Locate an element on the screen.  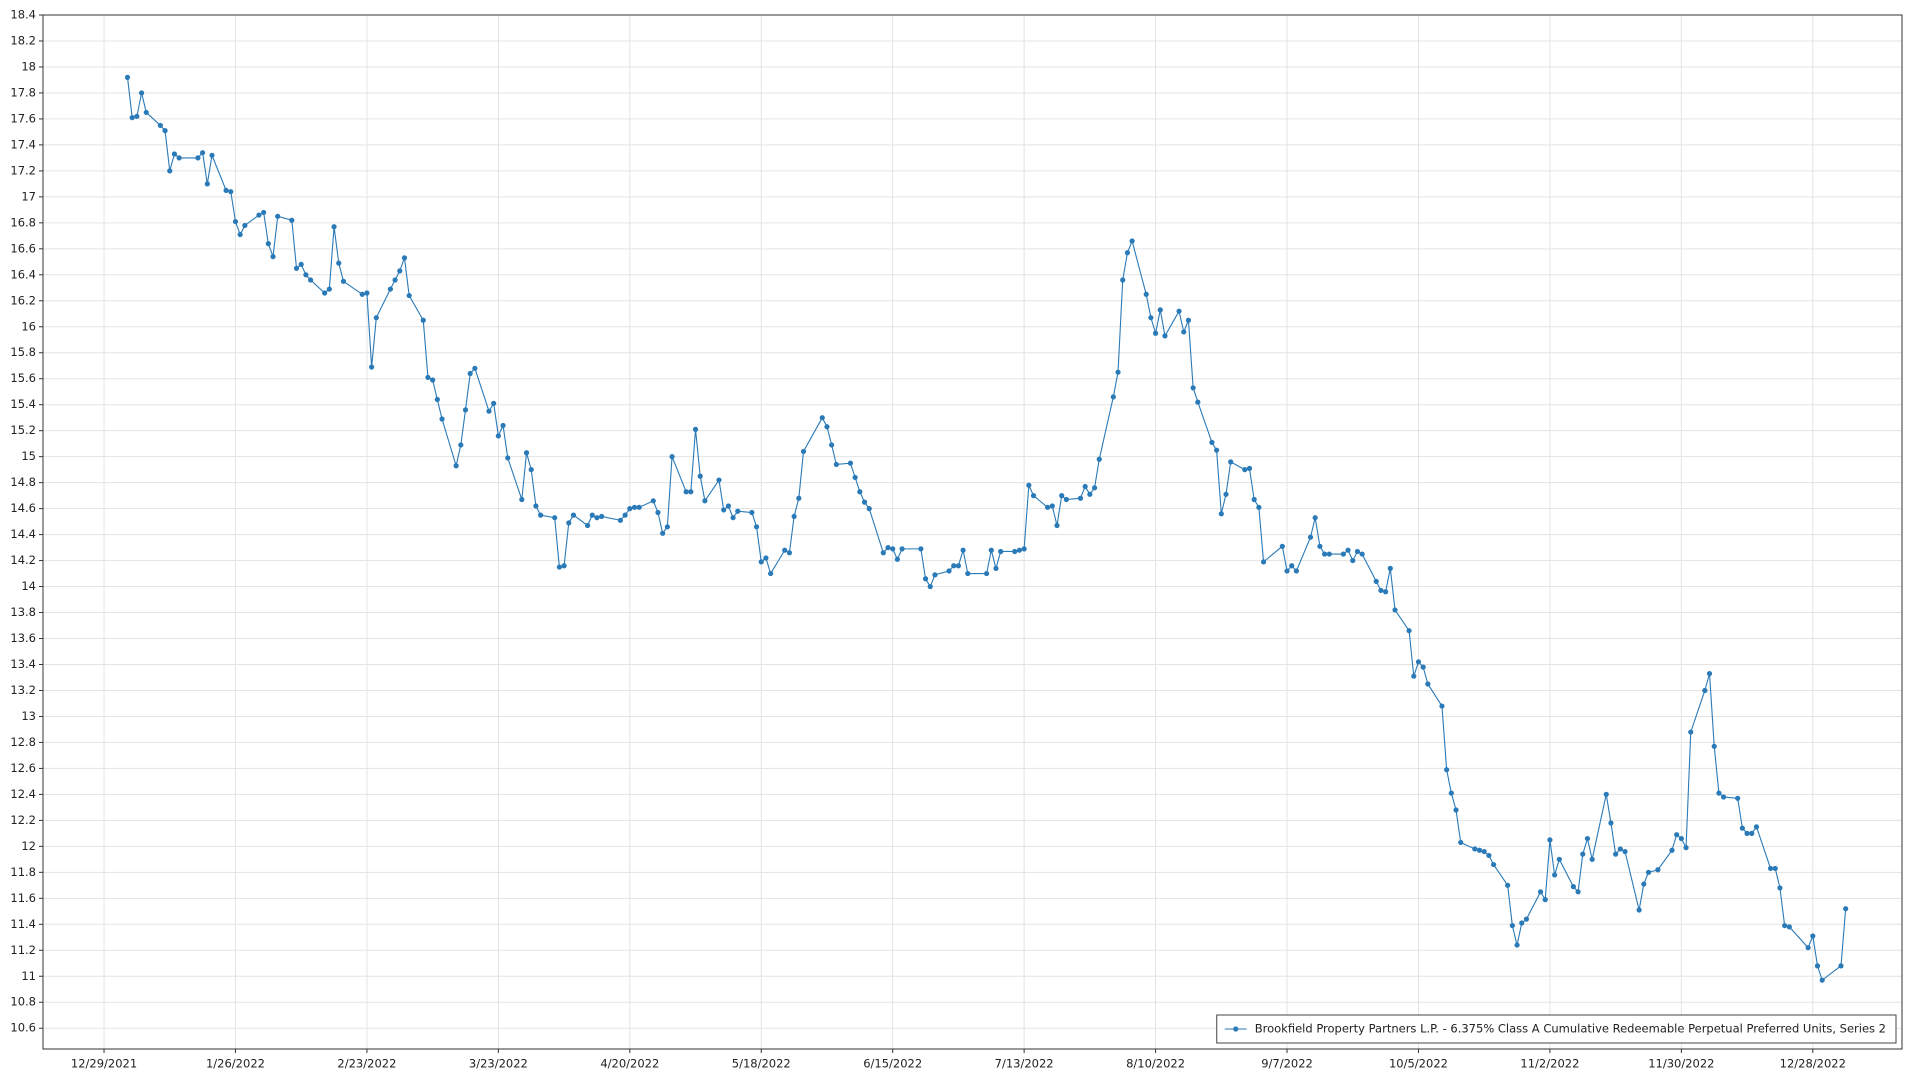
y-tick-label: 15.4 is located at coordinates (23, 404).